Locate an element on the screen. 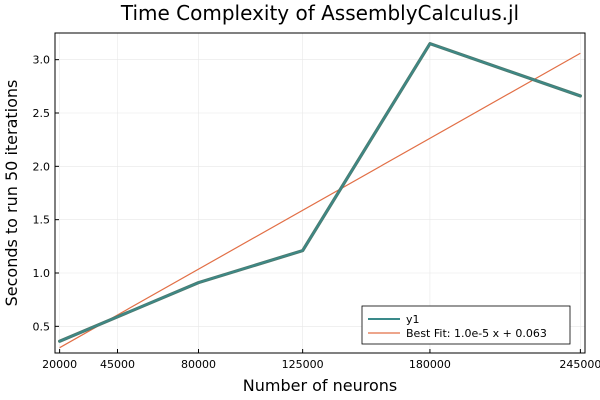 The width and height of the screenshot is (600, 400). x-tick-label: 180000 is located at coordinates (430, 364).